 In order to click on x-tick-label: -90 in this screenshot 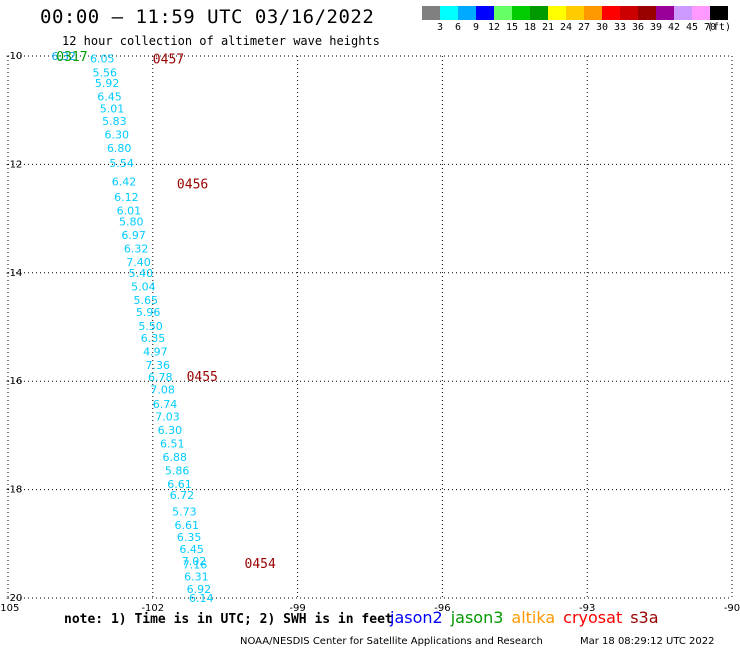, I will do `click(732, 608)`.